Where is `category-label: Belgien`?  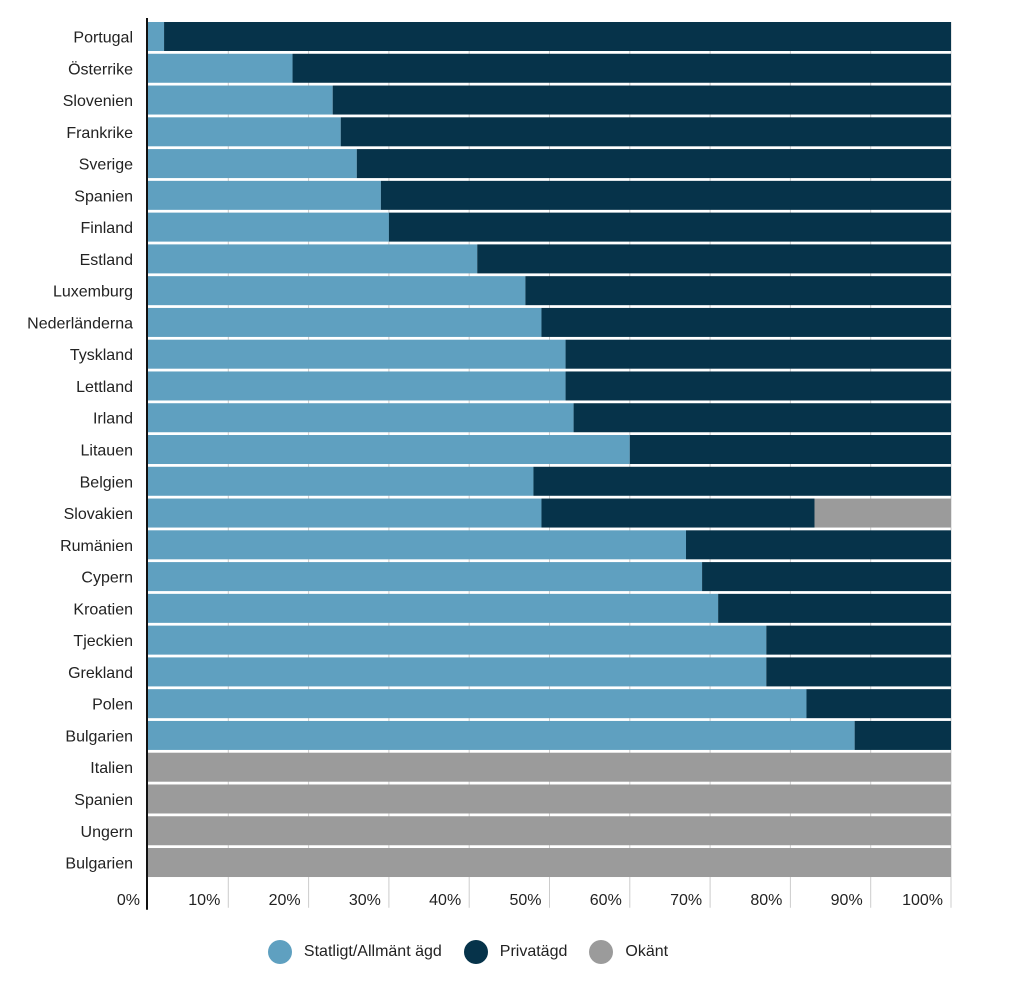
category-label: Belgien is located at coordinates (106, 482).